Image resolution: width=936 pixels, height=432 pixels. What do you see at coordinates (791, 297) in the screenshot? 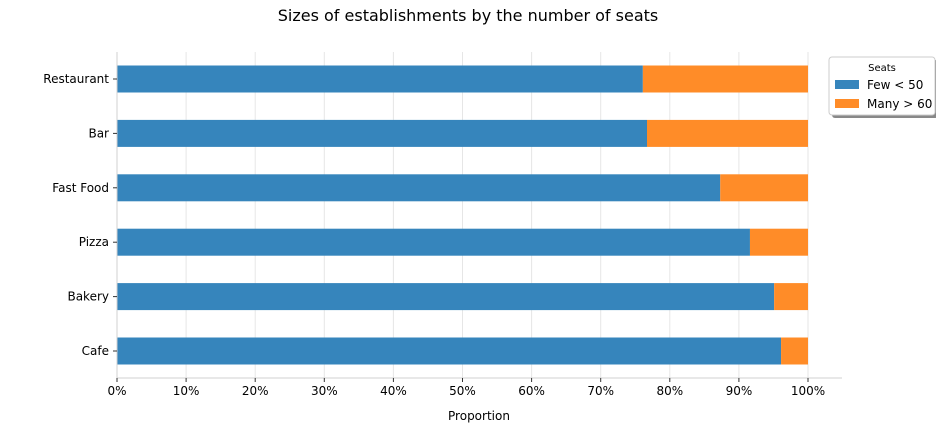
I see `bar-many-bakery` at bounding box center [791, 297].